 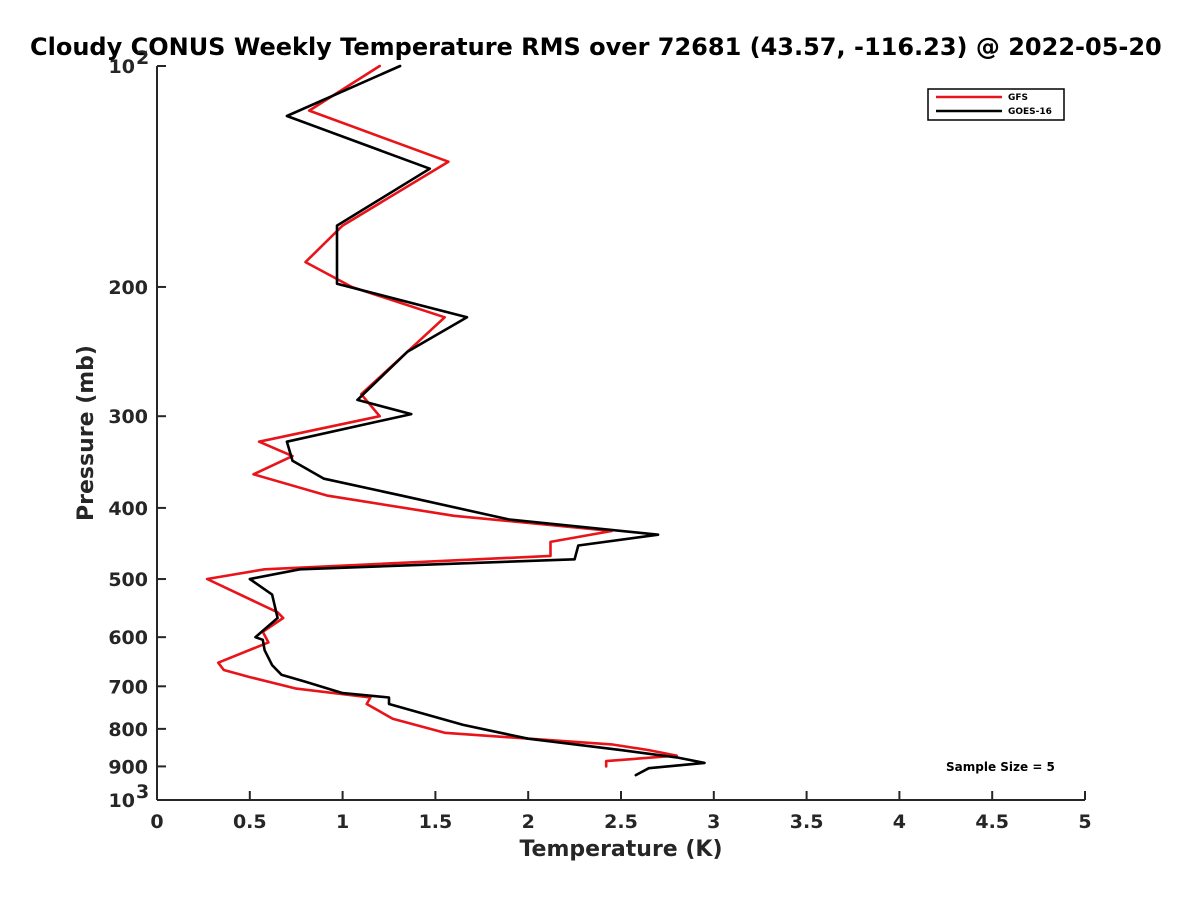 I want to click on x-tick-label: 2.5, so click(x=621, y=822).